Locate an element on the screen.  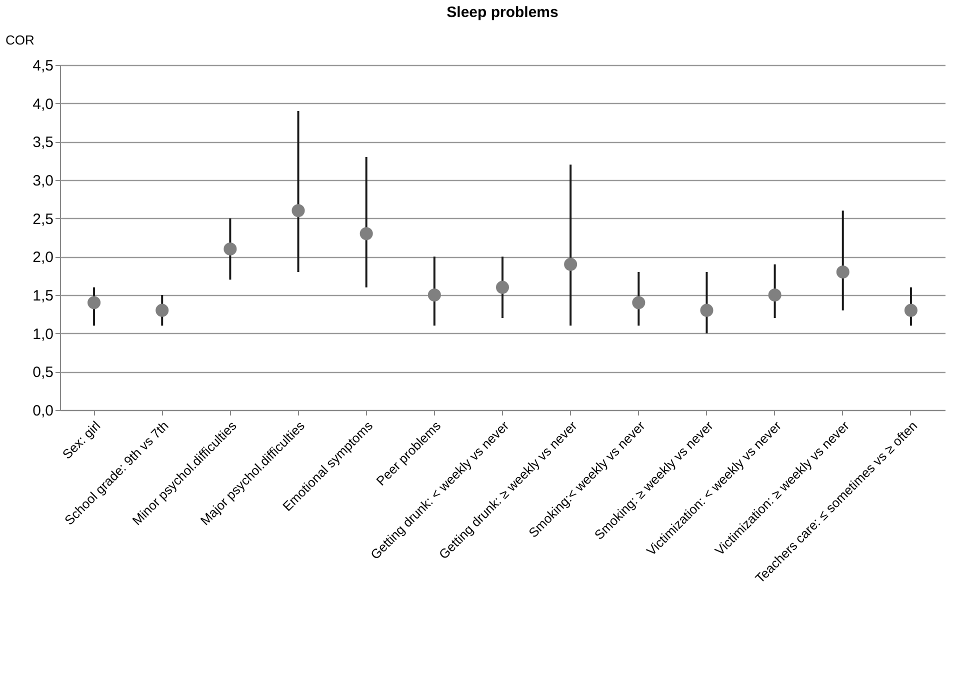
y-tick-label: 0,5 is located at coordinates (43, 373).